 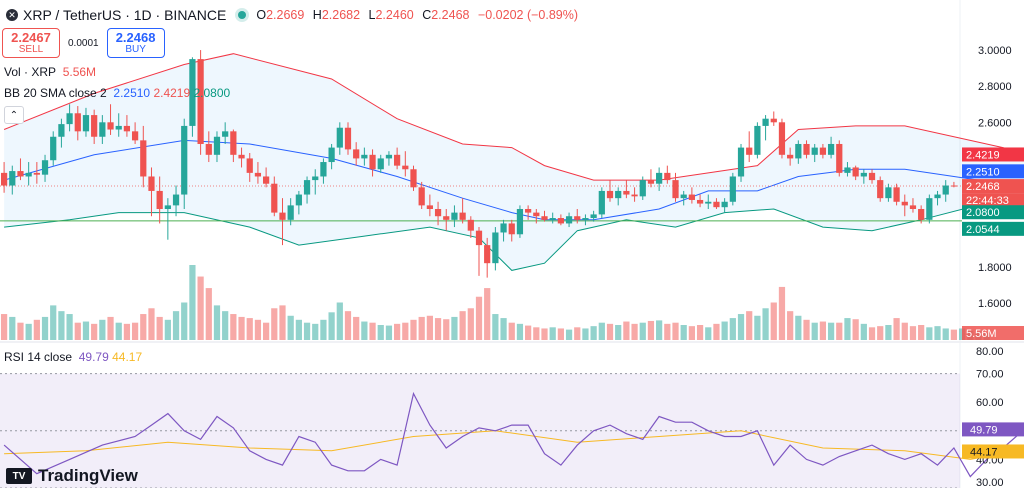 What do you see at coordinates (987, 201) in the screenshot?
I see `price-label-text: 22:44:33` at bounding box center [987, 201].